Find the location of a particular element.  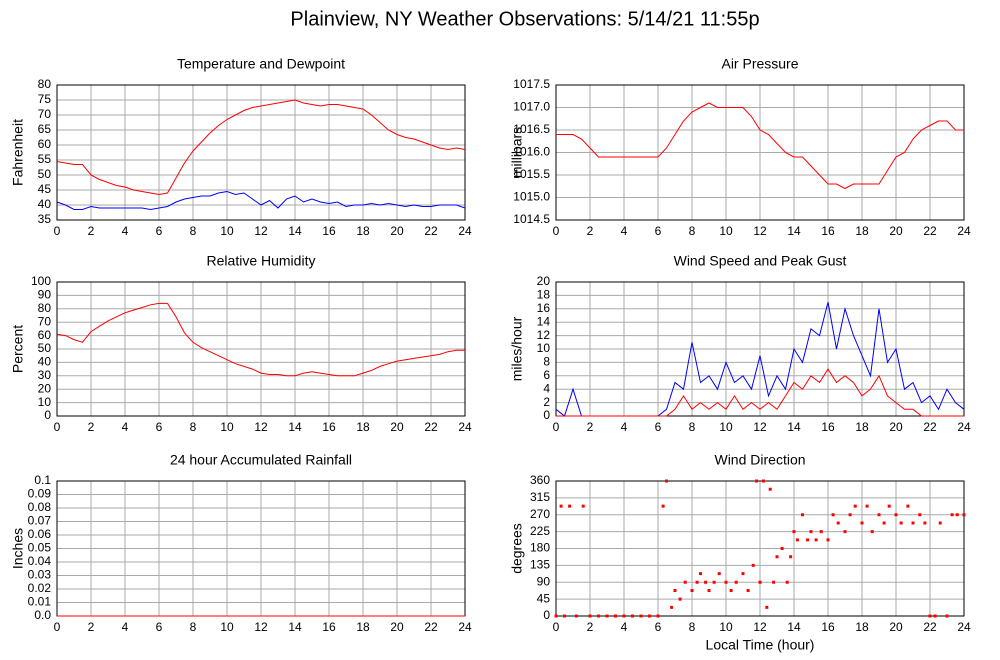

y-tick-label: 14 is located at coordinates (544, 321).